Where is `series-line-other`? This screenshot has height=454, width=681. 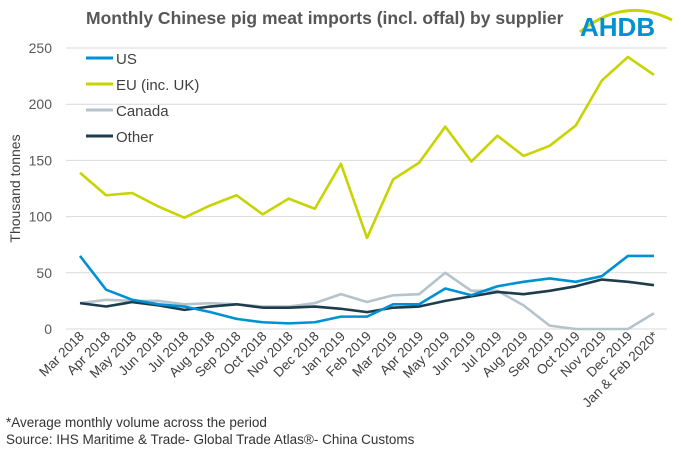
series-line-other is located at coordinates (367, 296).